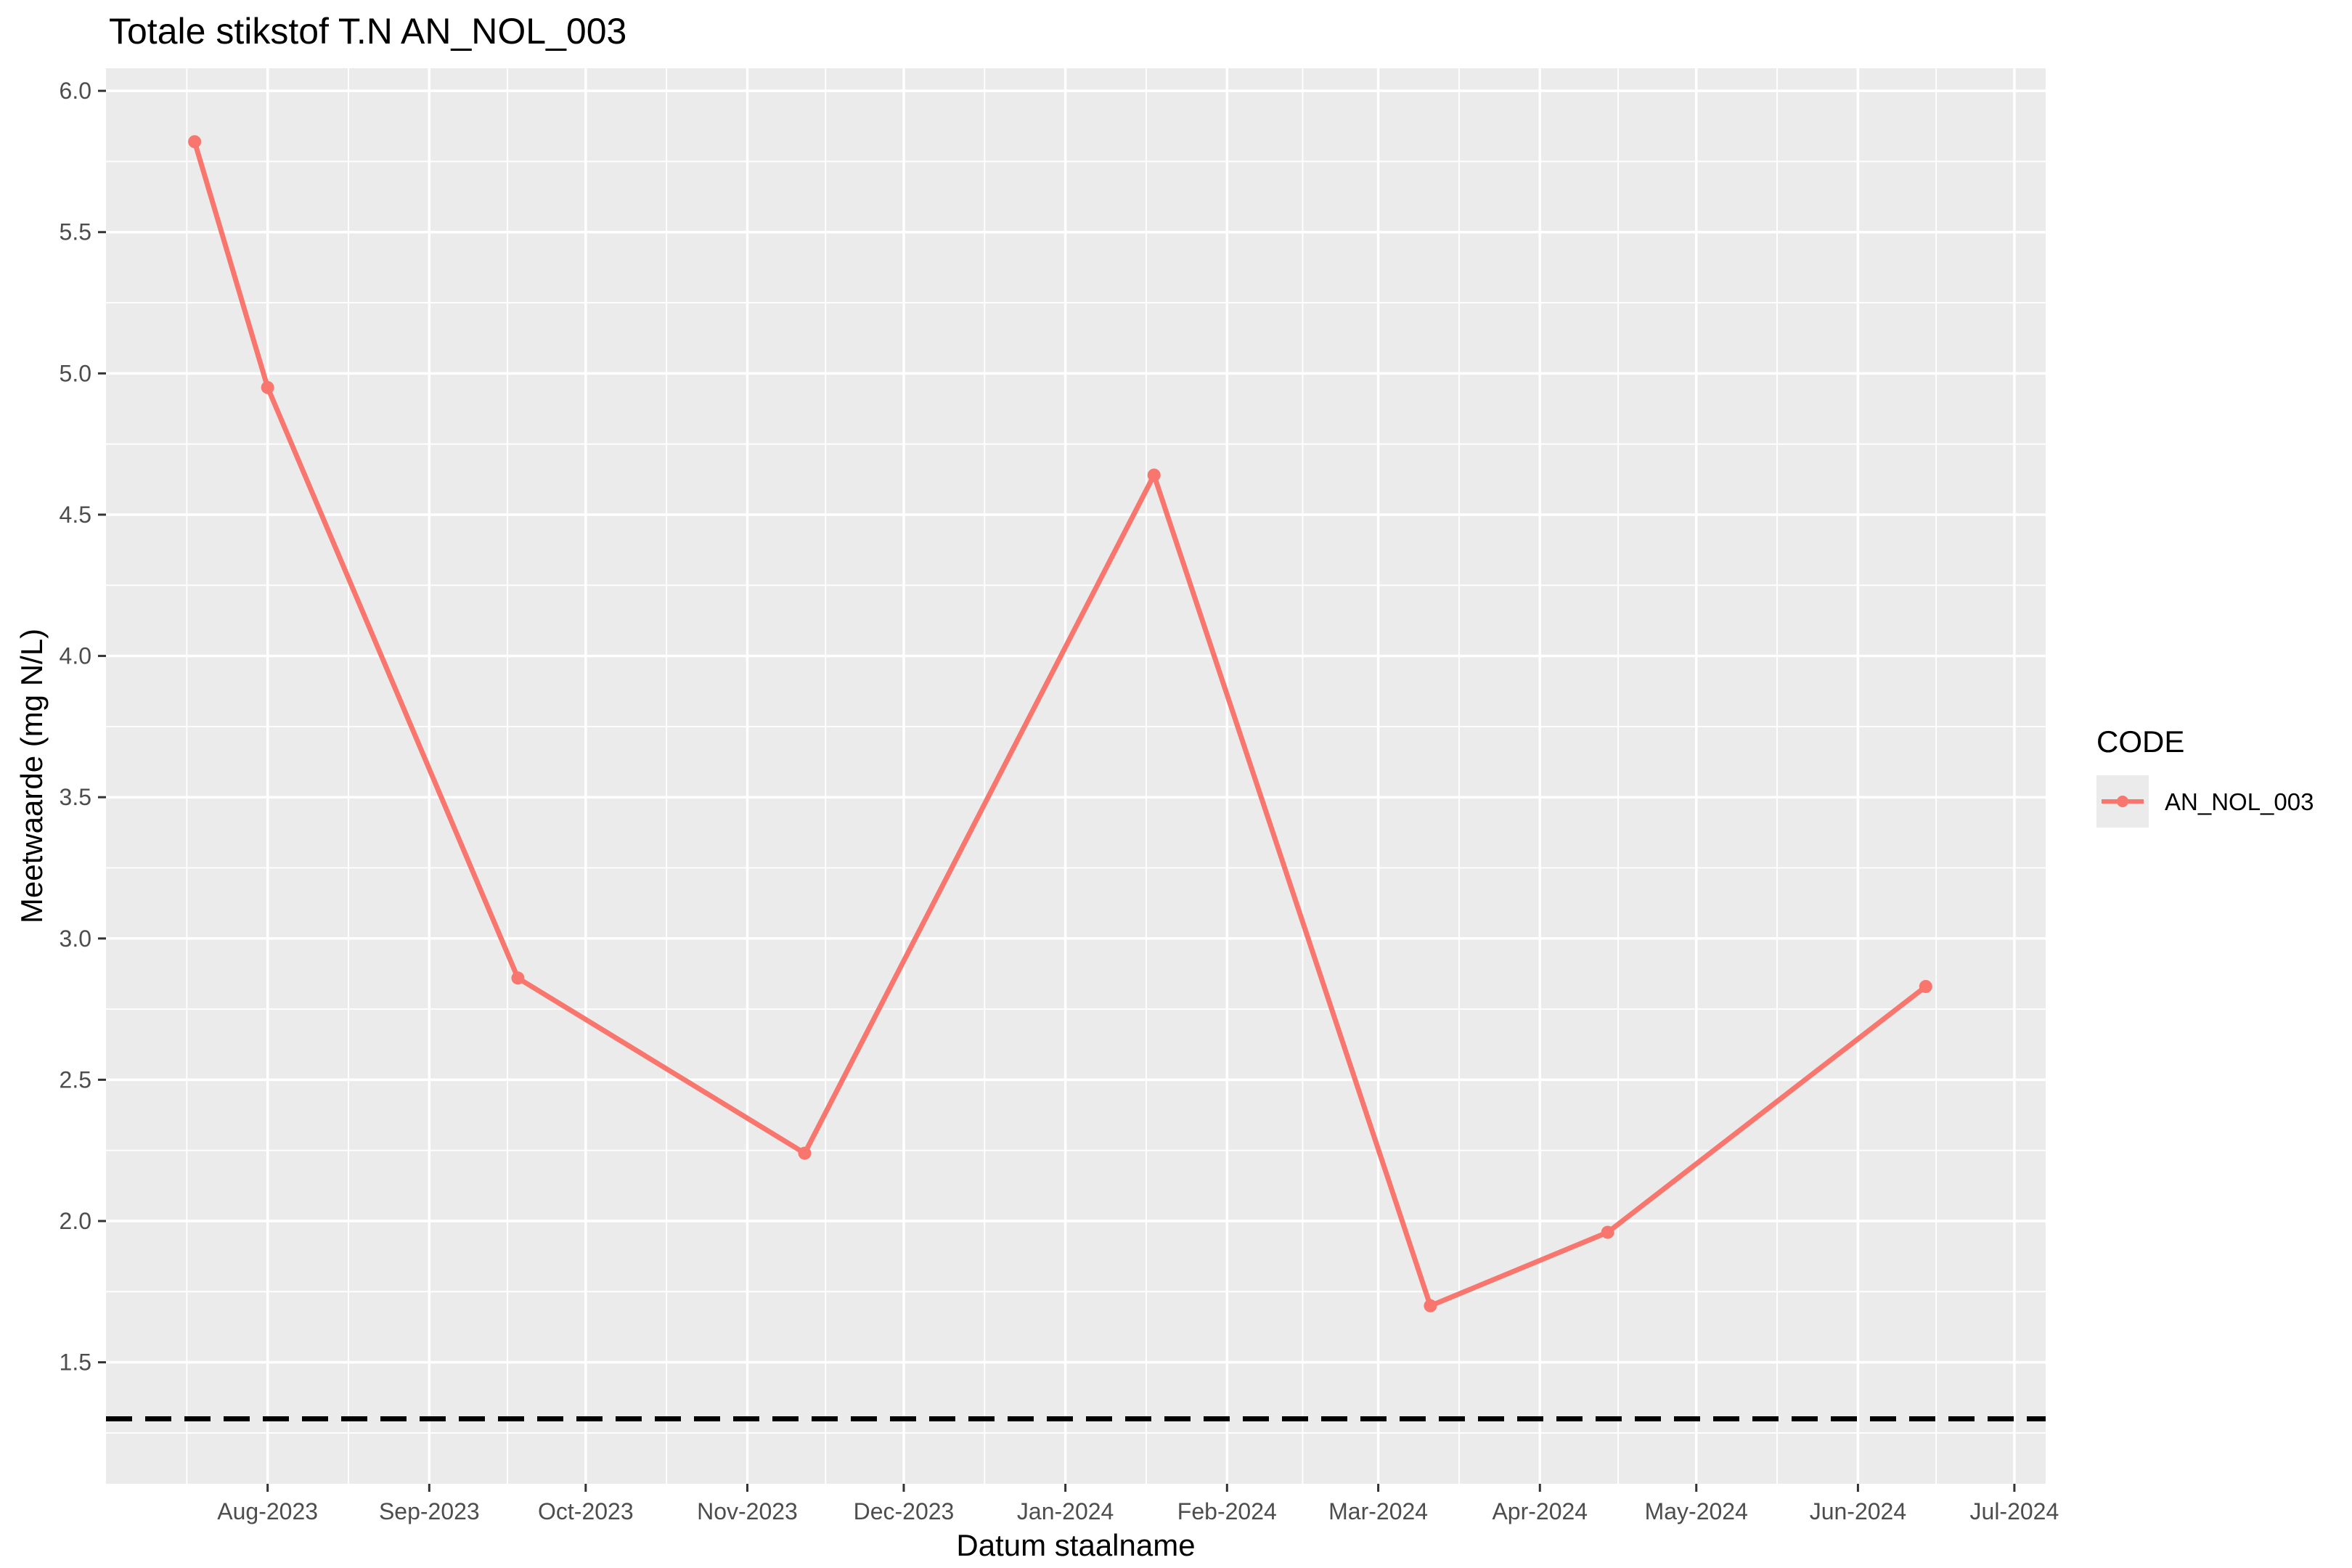  What do you see at coordinates (2123, 802) in the screenshot?
I see `legend-key-point` at bounding box center [2123, 802].